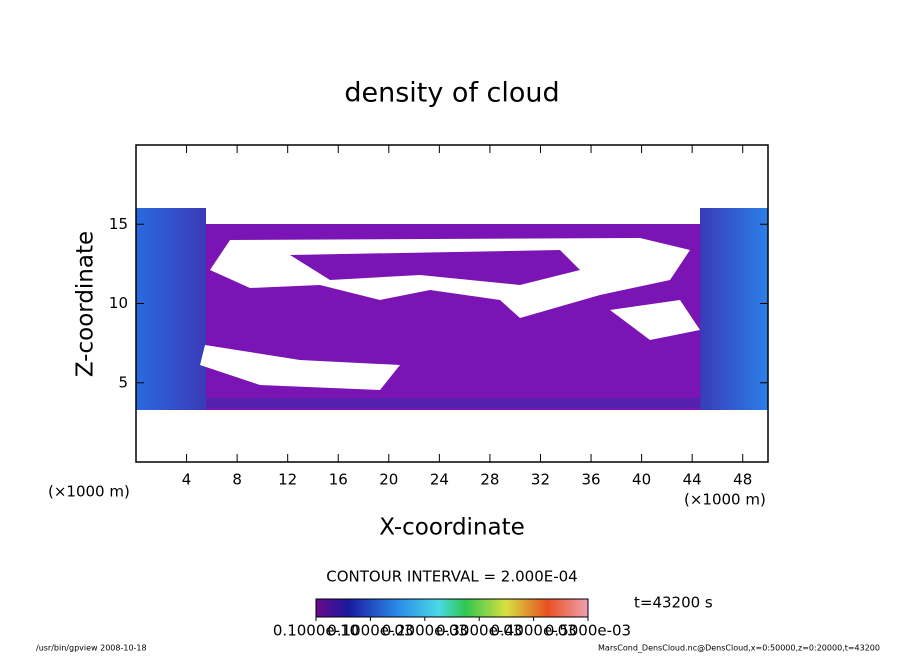  I want to click on time-label: t=43200 s, so click(673, 603).